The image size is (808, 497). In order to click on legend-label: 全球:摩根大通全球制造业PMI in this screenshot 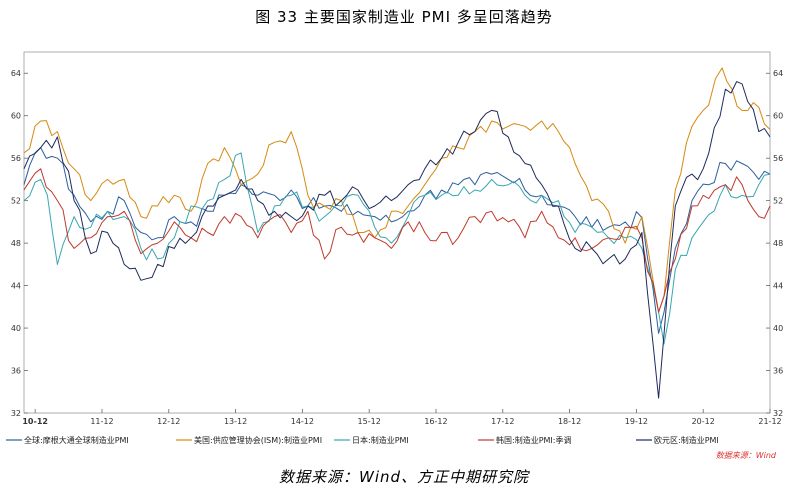, I will do `click(76, 440)`.